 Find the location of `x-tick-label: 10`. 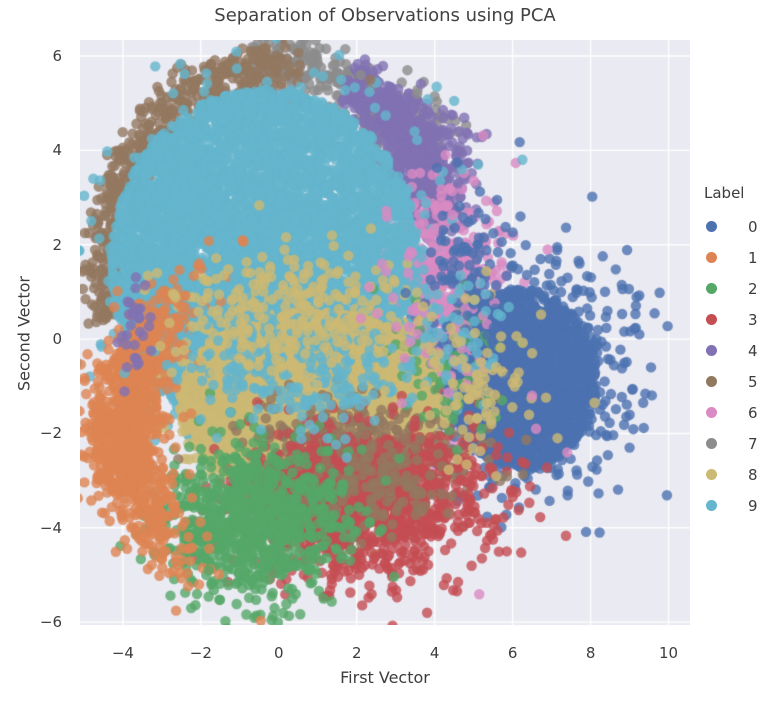

x-tick-label: 10 is located at coordinates (669, 653).